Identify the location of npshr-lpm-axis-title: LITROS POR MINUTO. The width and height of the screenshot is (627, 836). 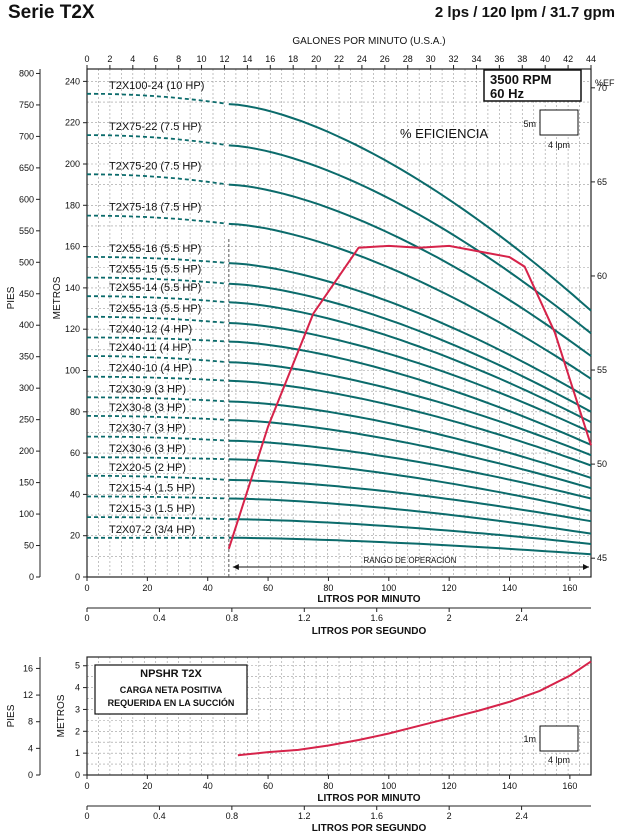
(368, 798).